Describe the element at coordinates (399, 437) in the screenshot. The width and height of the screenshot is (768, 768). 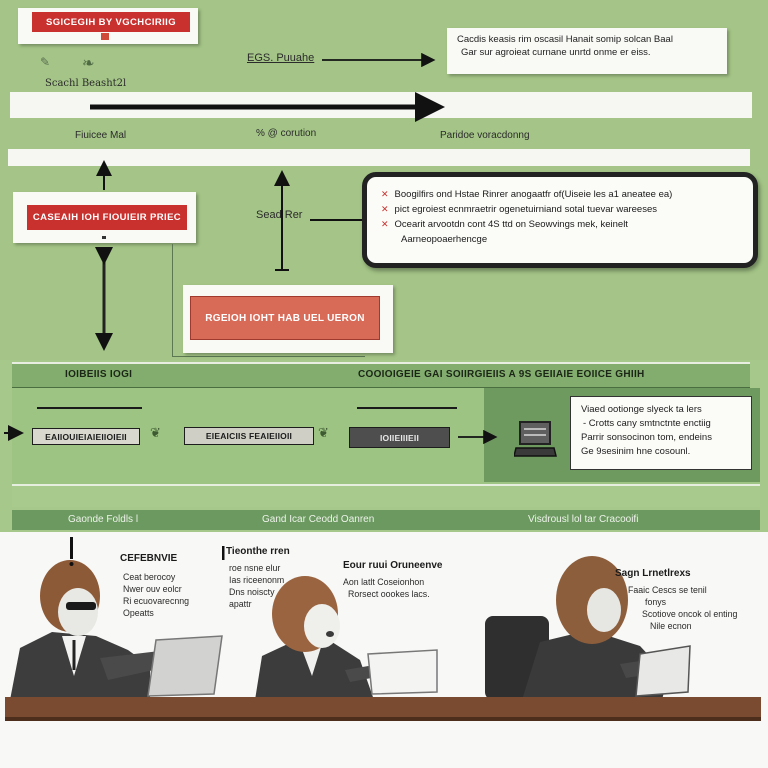
I see `process-step-3: IOIIEIIIEII` at that location.